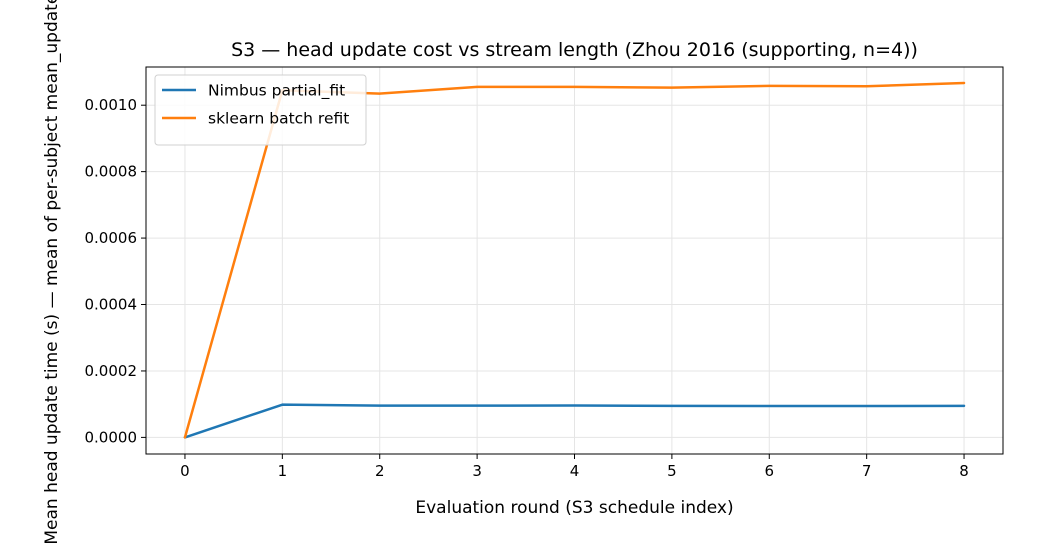 The height and width of the screenshot is (558, 1045). Describe the element at coordinates (111, 371) in the screenshot. I see `y-tick-label: 0.0002` at that location.